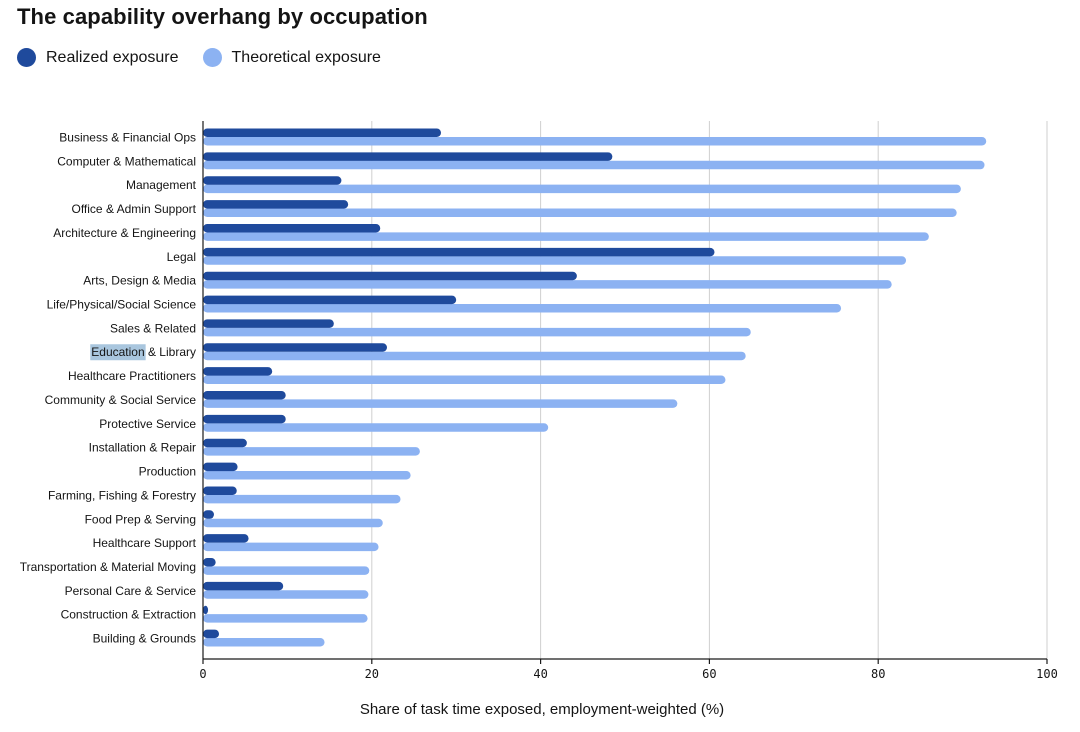  What do you see at coordinates (307, 475) in the screenshot?
I see `bar-theoretical-production` at bounding box center [307, 475].